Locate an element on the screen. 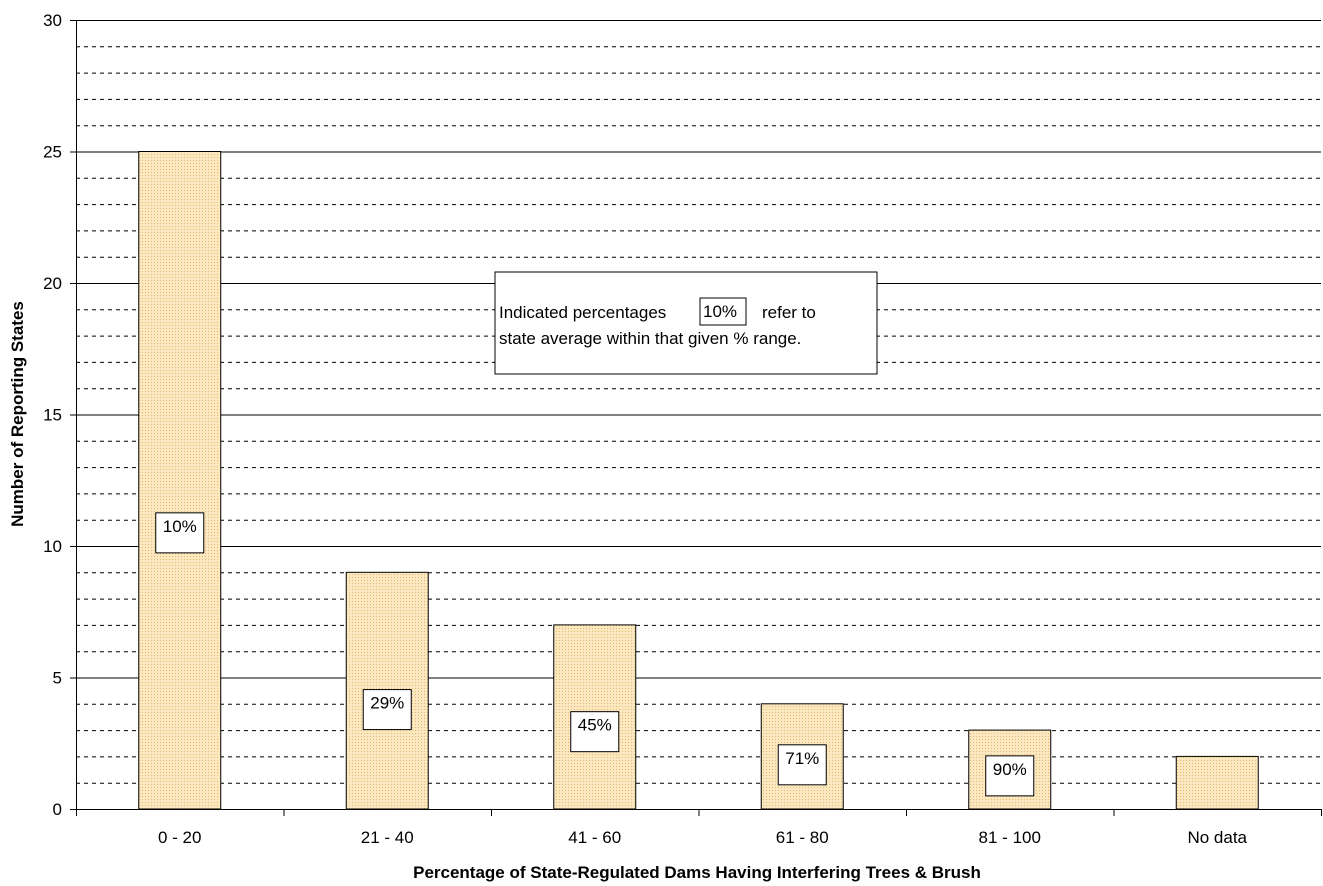 The height and width of the screenshot is (886, 1323). y-tick-label: 10 is located at coordinates (52, 546).